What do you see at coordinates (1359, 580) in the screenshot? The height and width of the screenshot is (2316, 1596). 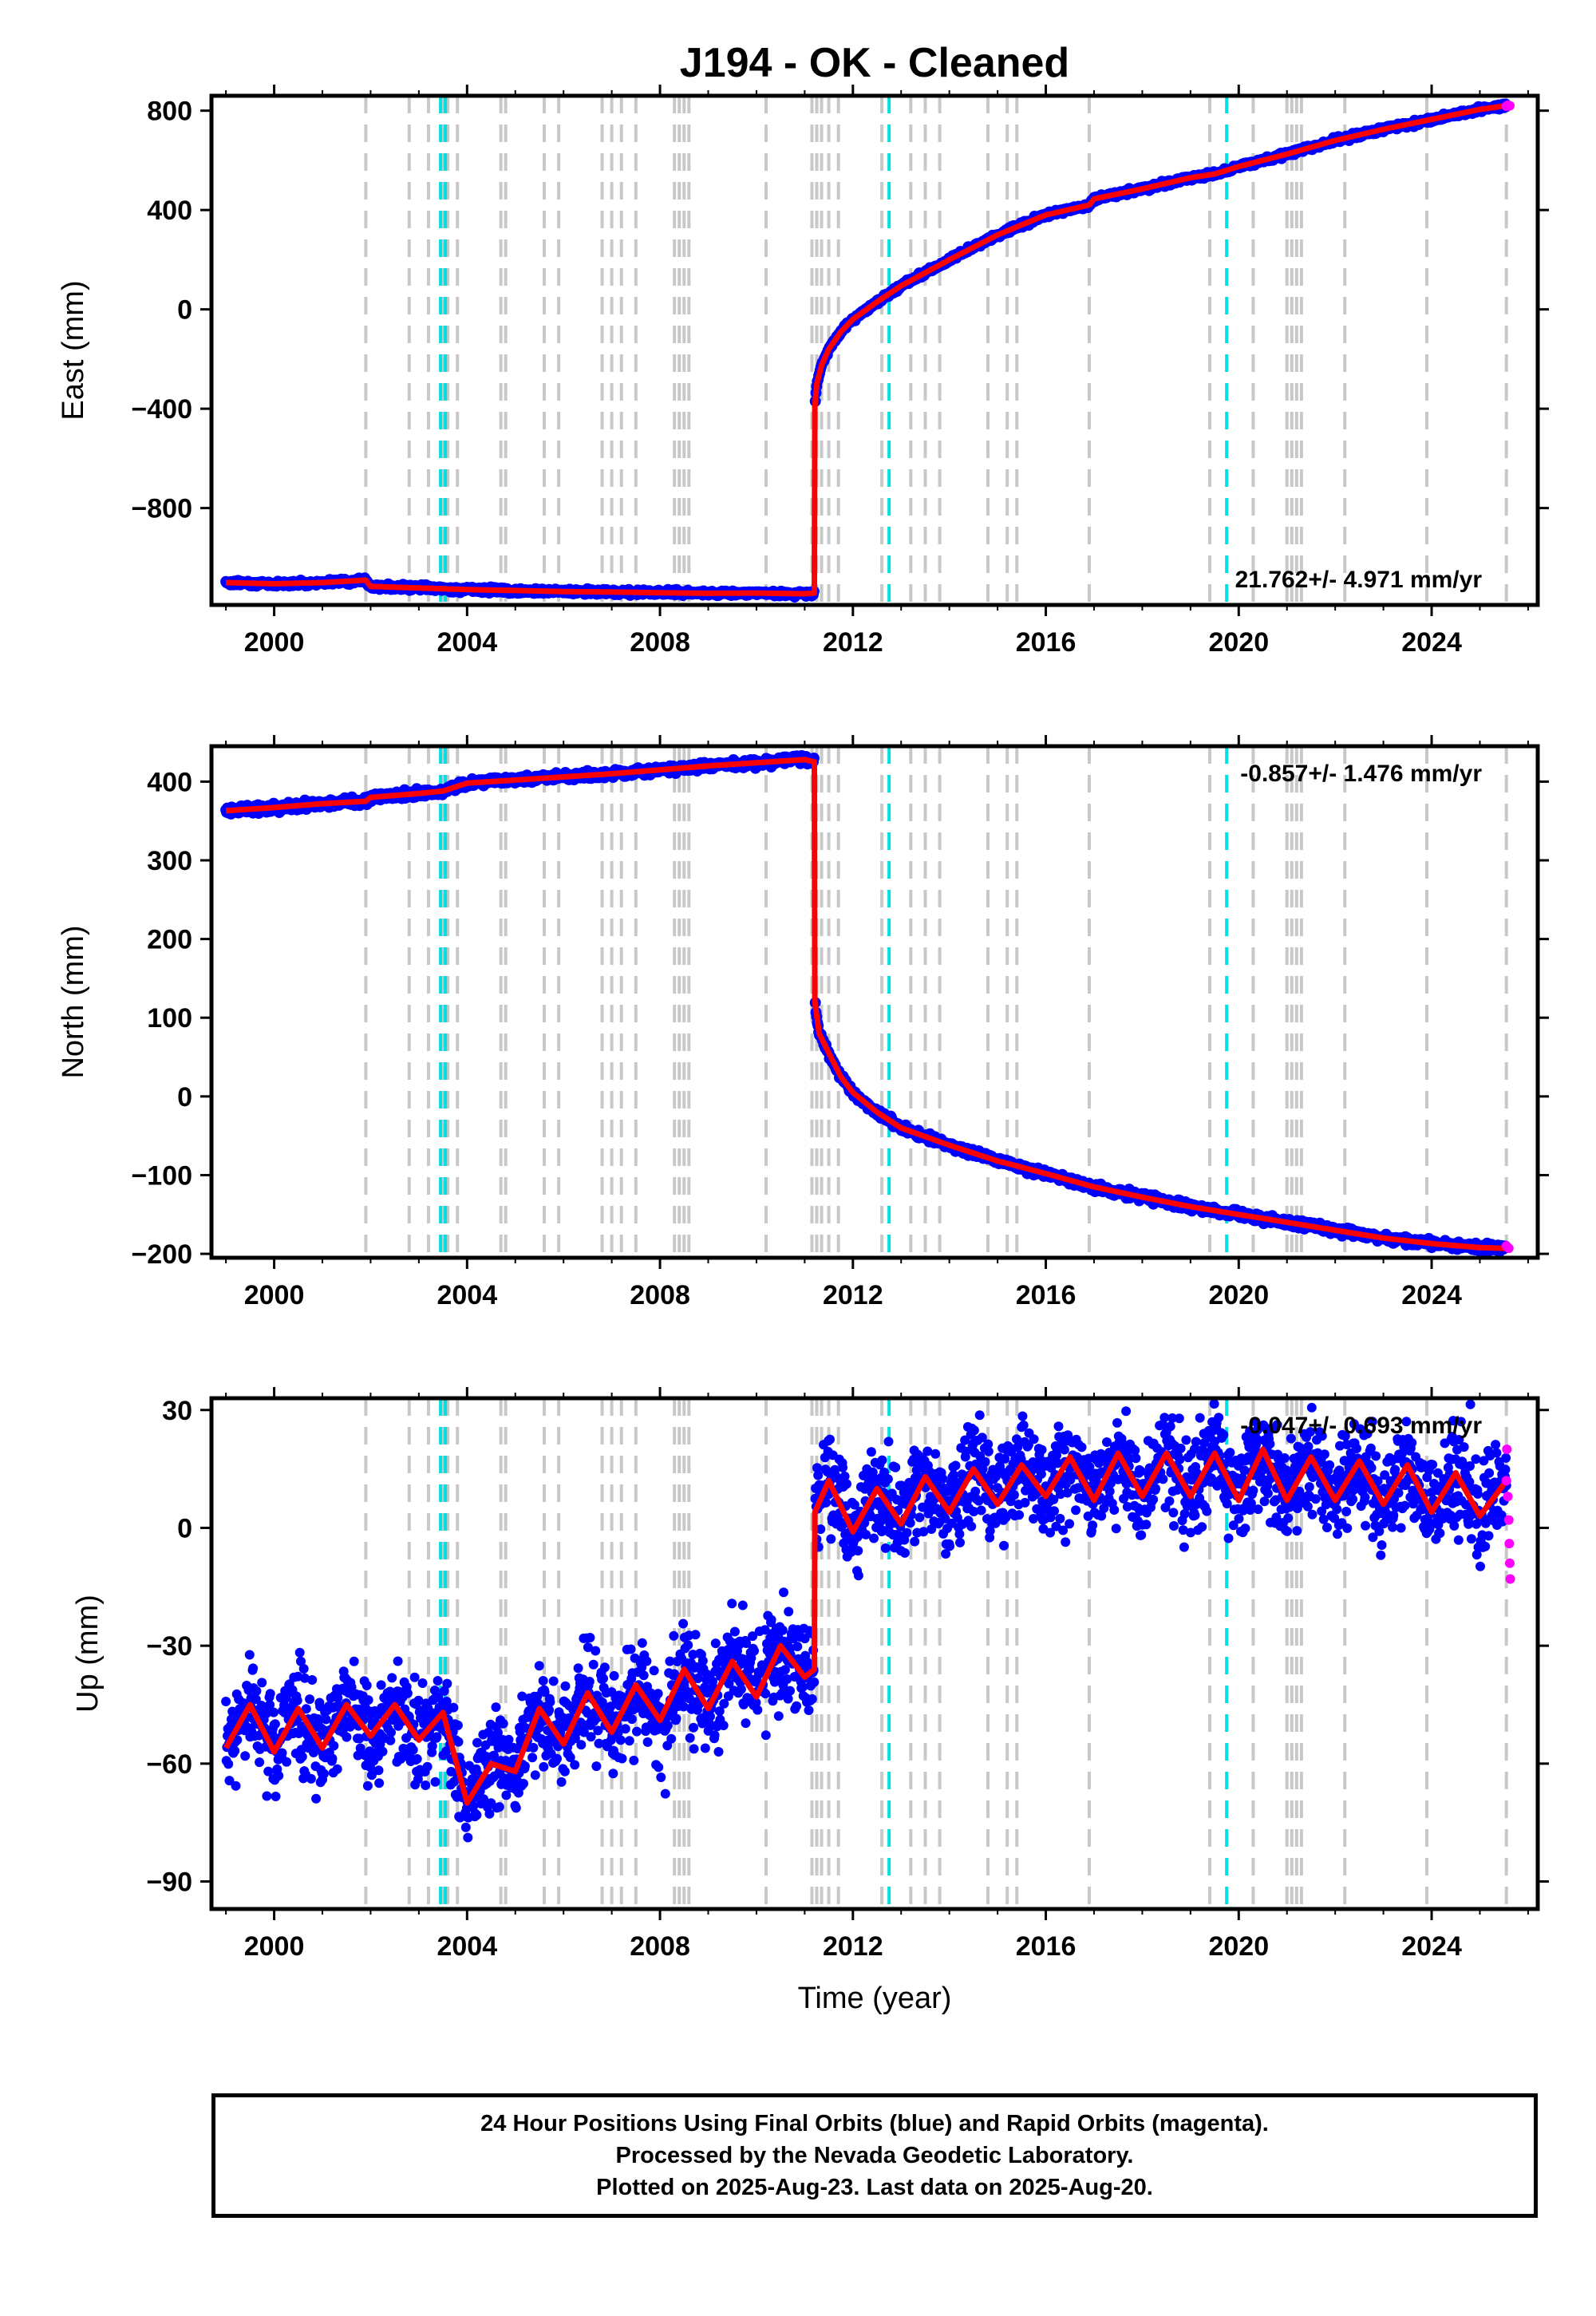 I see `rate-label: 21.762+/- 4.971 mm/yr` at bounding box center [1359, 580].